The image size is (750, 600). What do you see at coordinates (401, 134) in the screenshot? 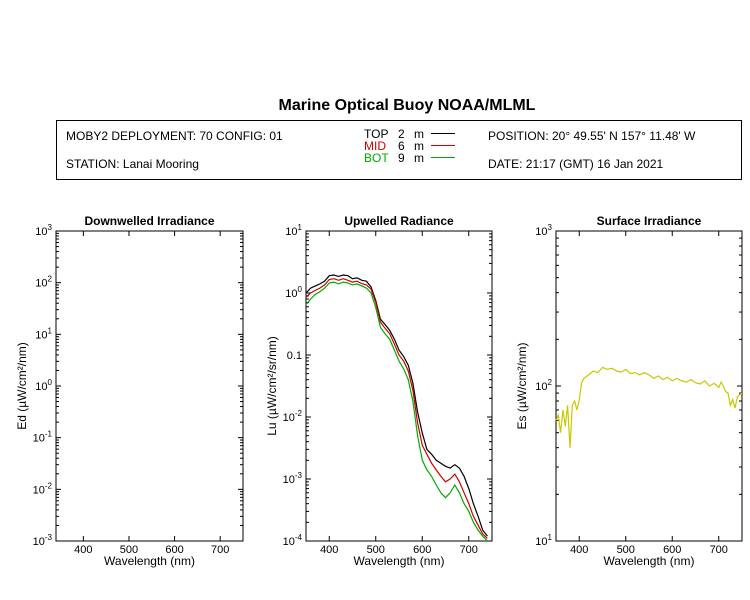
I see `depth-top-value: 2` at bounding box center [401, 134].